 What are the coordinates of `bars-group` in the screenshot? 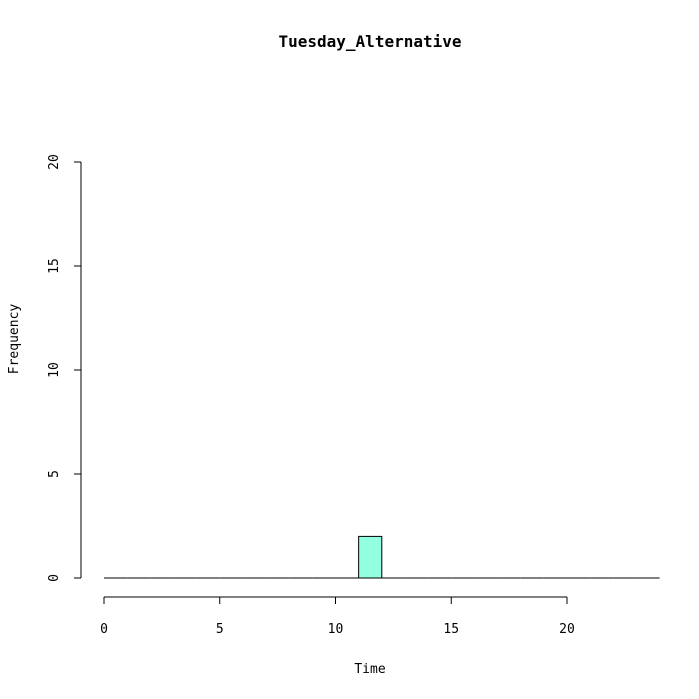 It's located at (382, 557).